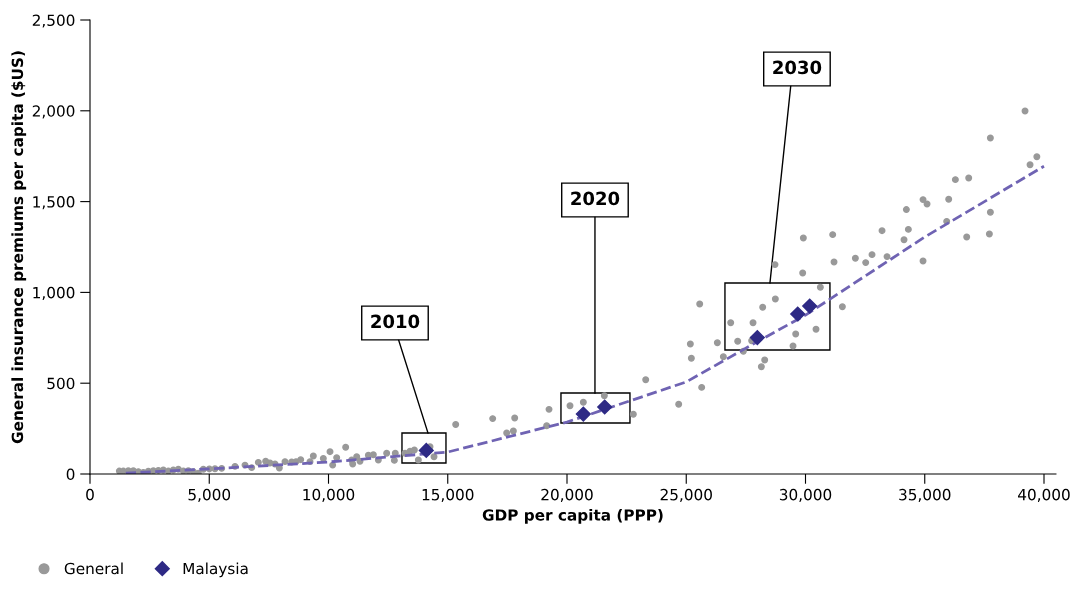 The height and width of the screenshot is (591, 1072). Describe the element at coordinates (61, 383) in the screenshot. I see `y-tick-label: 500` at that location.